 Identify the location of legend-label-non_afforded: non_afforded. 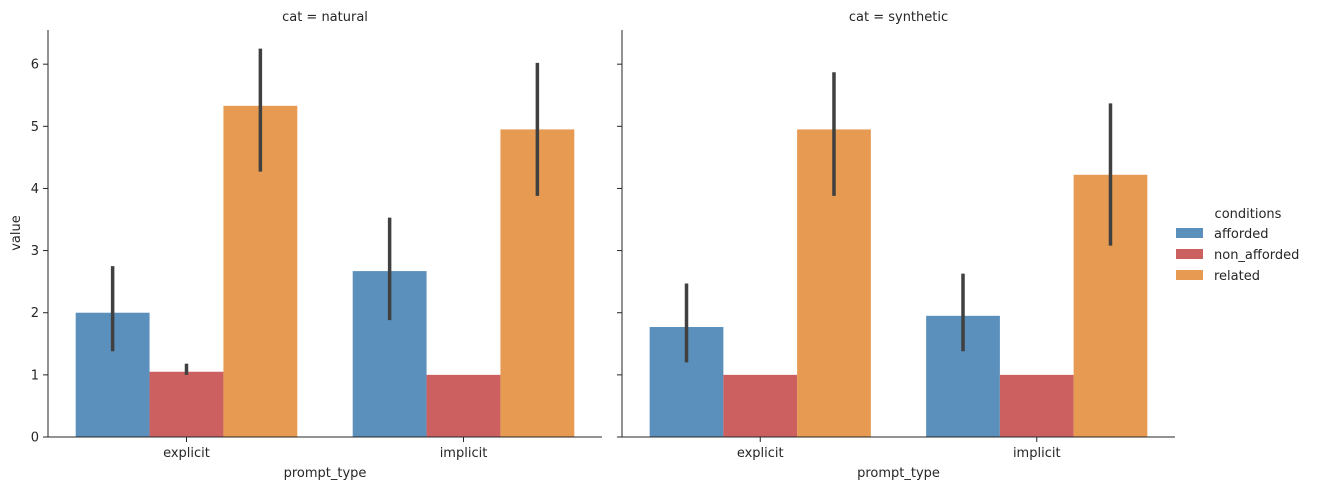
(1256, 255).